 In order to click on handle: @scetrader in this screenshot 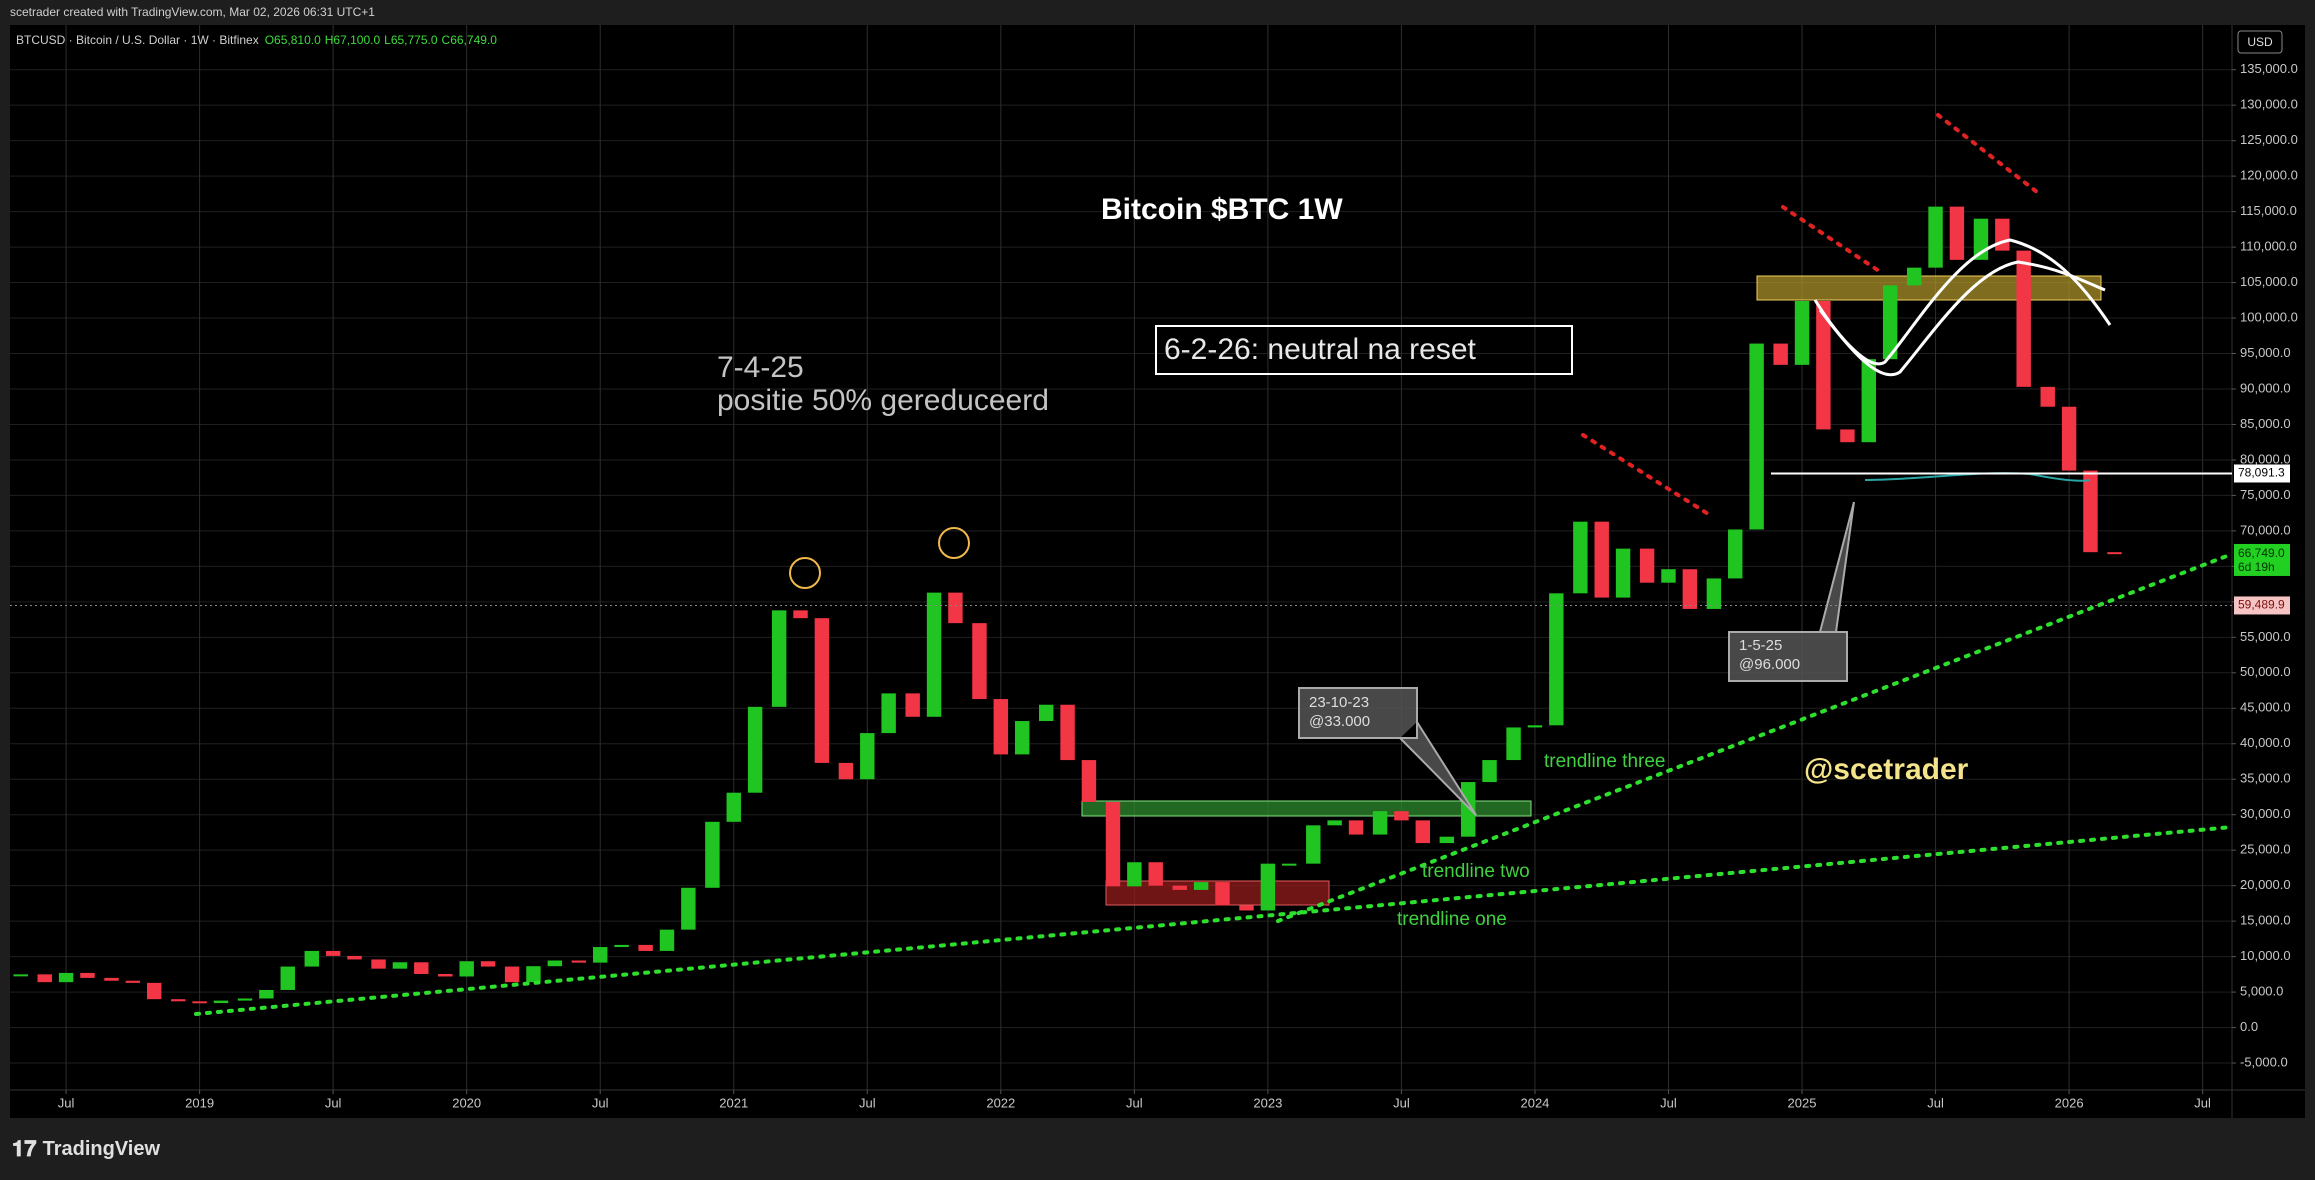, I will do `click(1886, 769)`.